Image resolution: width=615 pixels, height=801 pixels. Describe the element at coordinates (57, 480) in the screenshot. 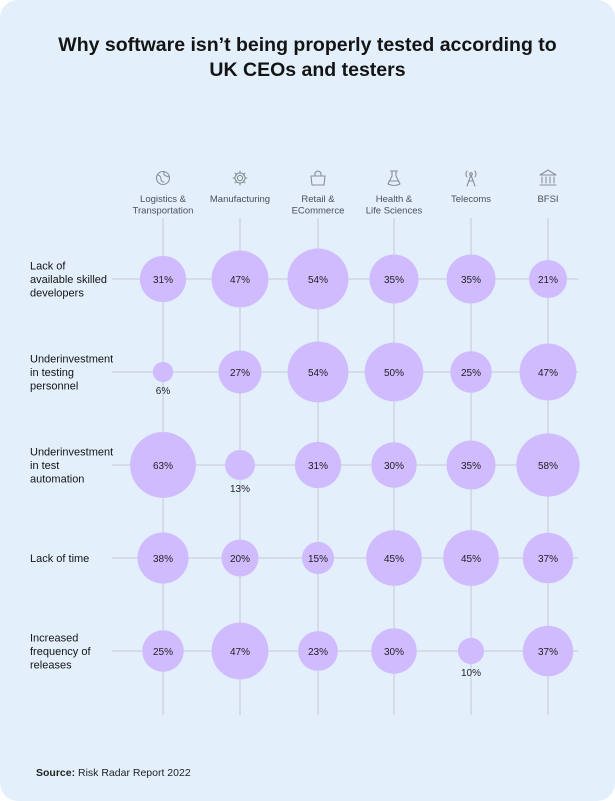

I see `row-label-line: automation` at that location.